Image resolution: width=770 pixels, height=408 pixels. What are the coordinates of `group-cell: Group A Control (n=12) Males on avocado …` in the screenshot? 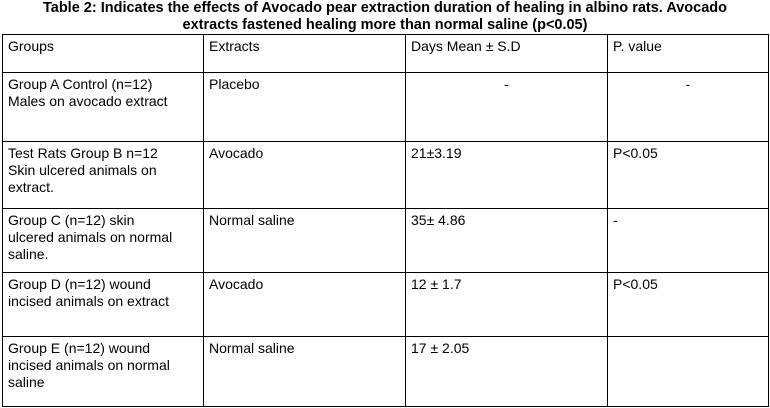 It's located at (103, 107).